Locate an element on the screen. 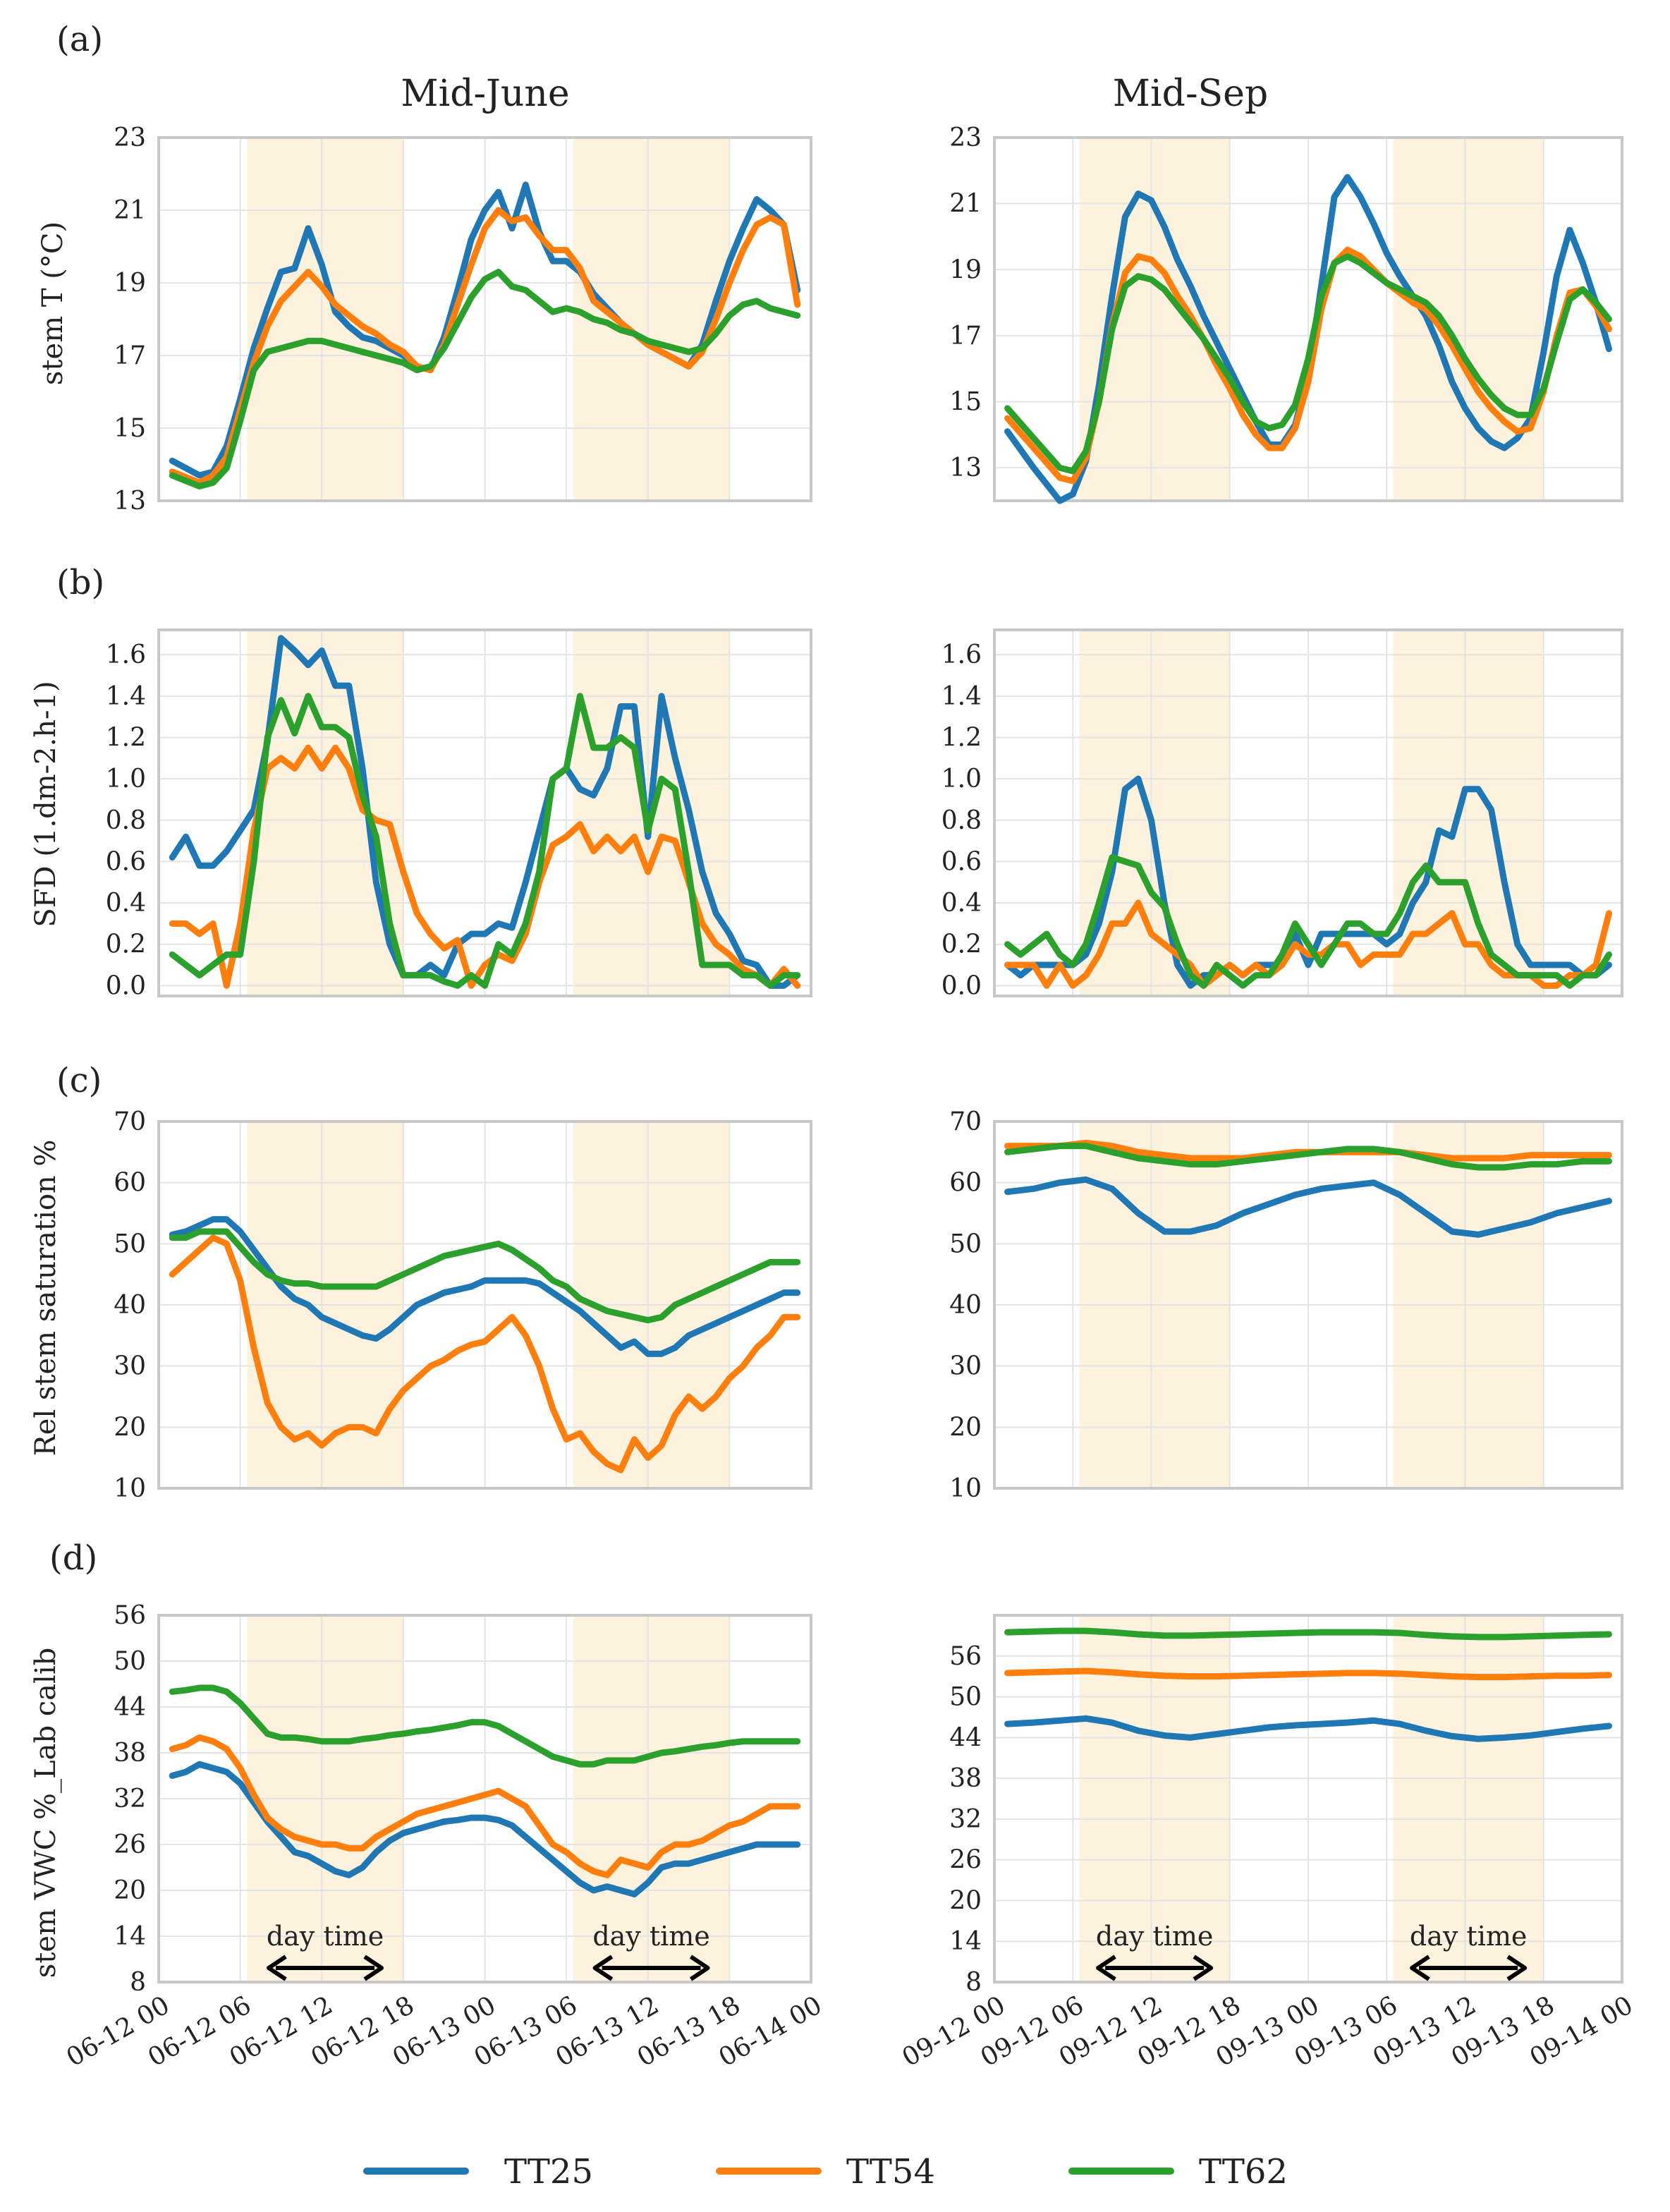 The height and width of the screenshot is (2212, 1670). y-tick-label: 10 is located at coordinates (130, 1488).